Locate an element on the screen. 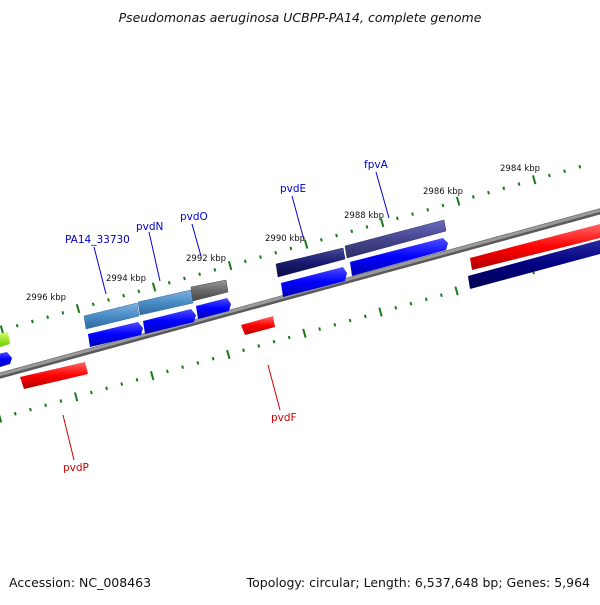 The height and width of the screenshot is (605, 600). cds-arrow-fpvA is located at coordinates (399, 257).